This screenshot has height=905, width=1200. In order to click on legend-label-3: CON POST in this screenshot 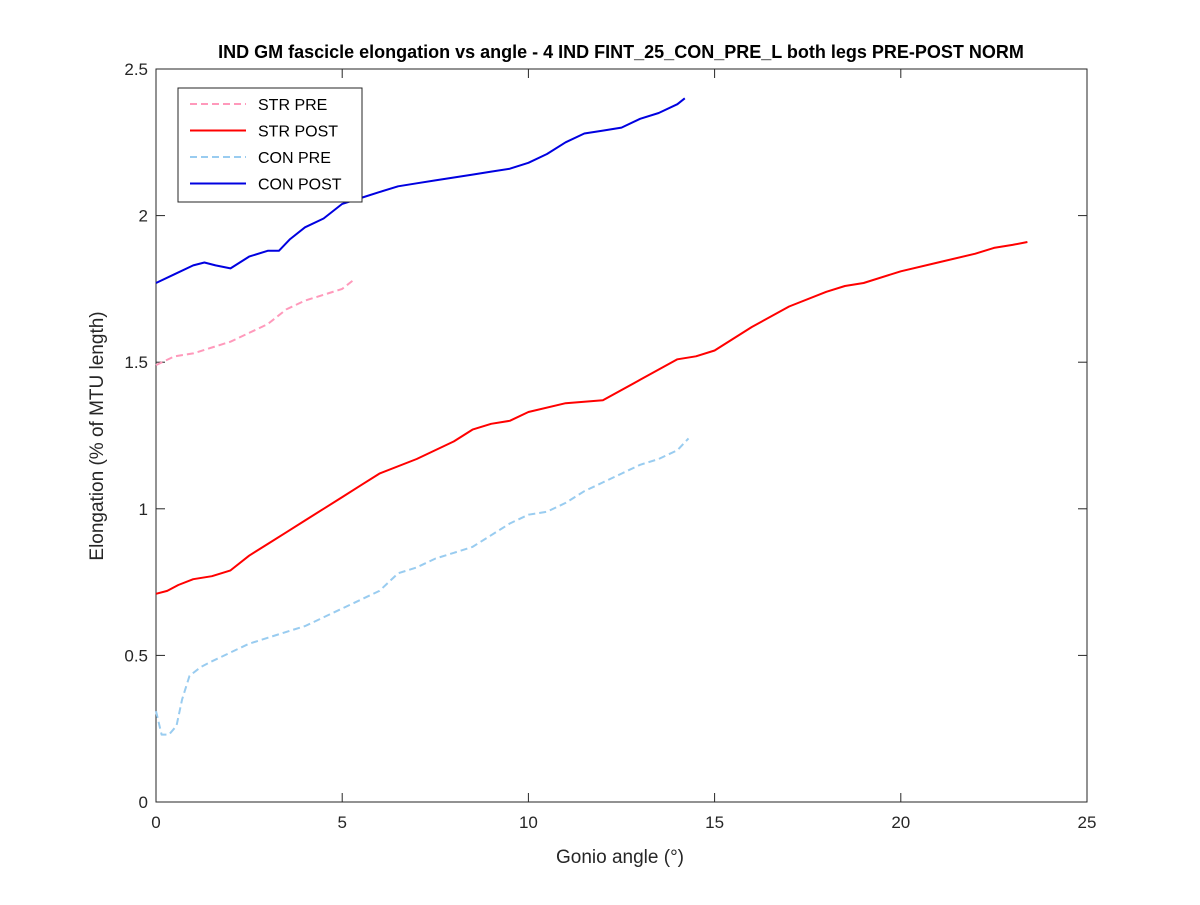, I will do `click(300, 185)`.